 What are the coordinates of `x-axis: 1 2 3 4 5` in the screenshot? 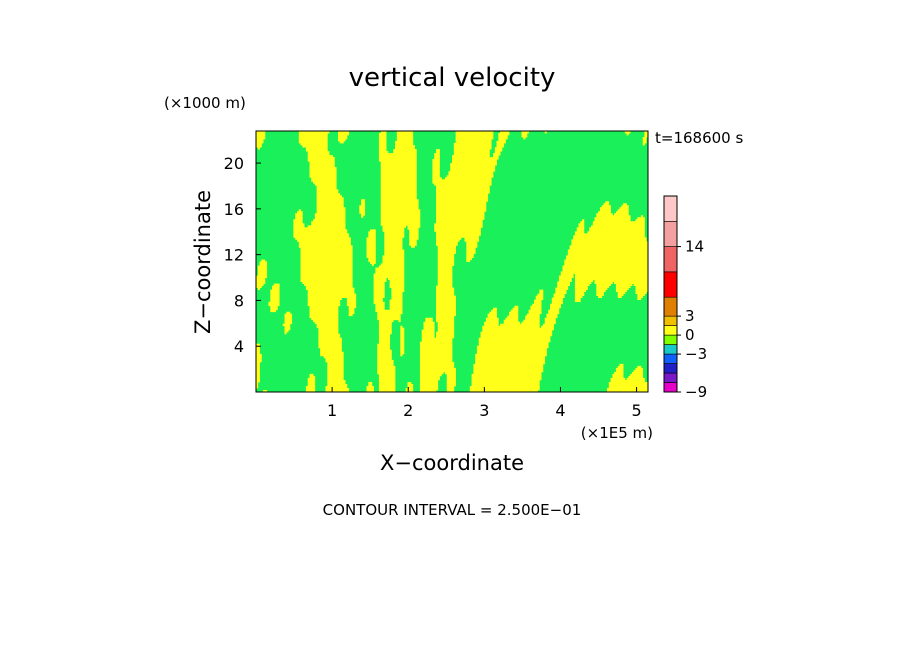 It's located at (484, 403).